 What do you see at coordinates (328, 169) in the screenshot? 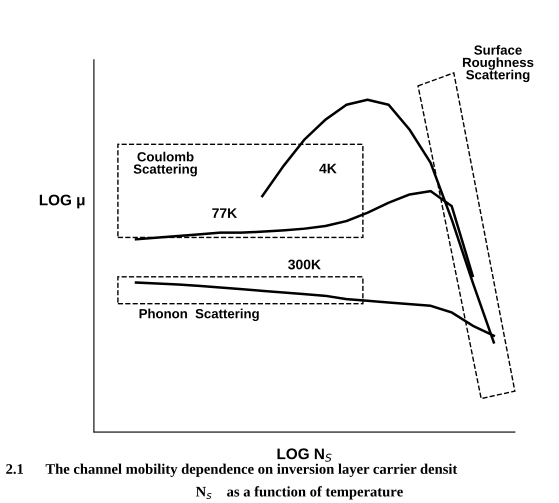
I see `series-label: 4K` at bounding box center [328, 169].